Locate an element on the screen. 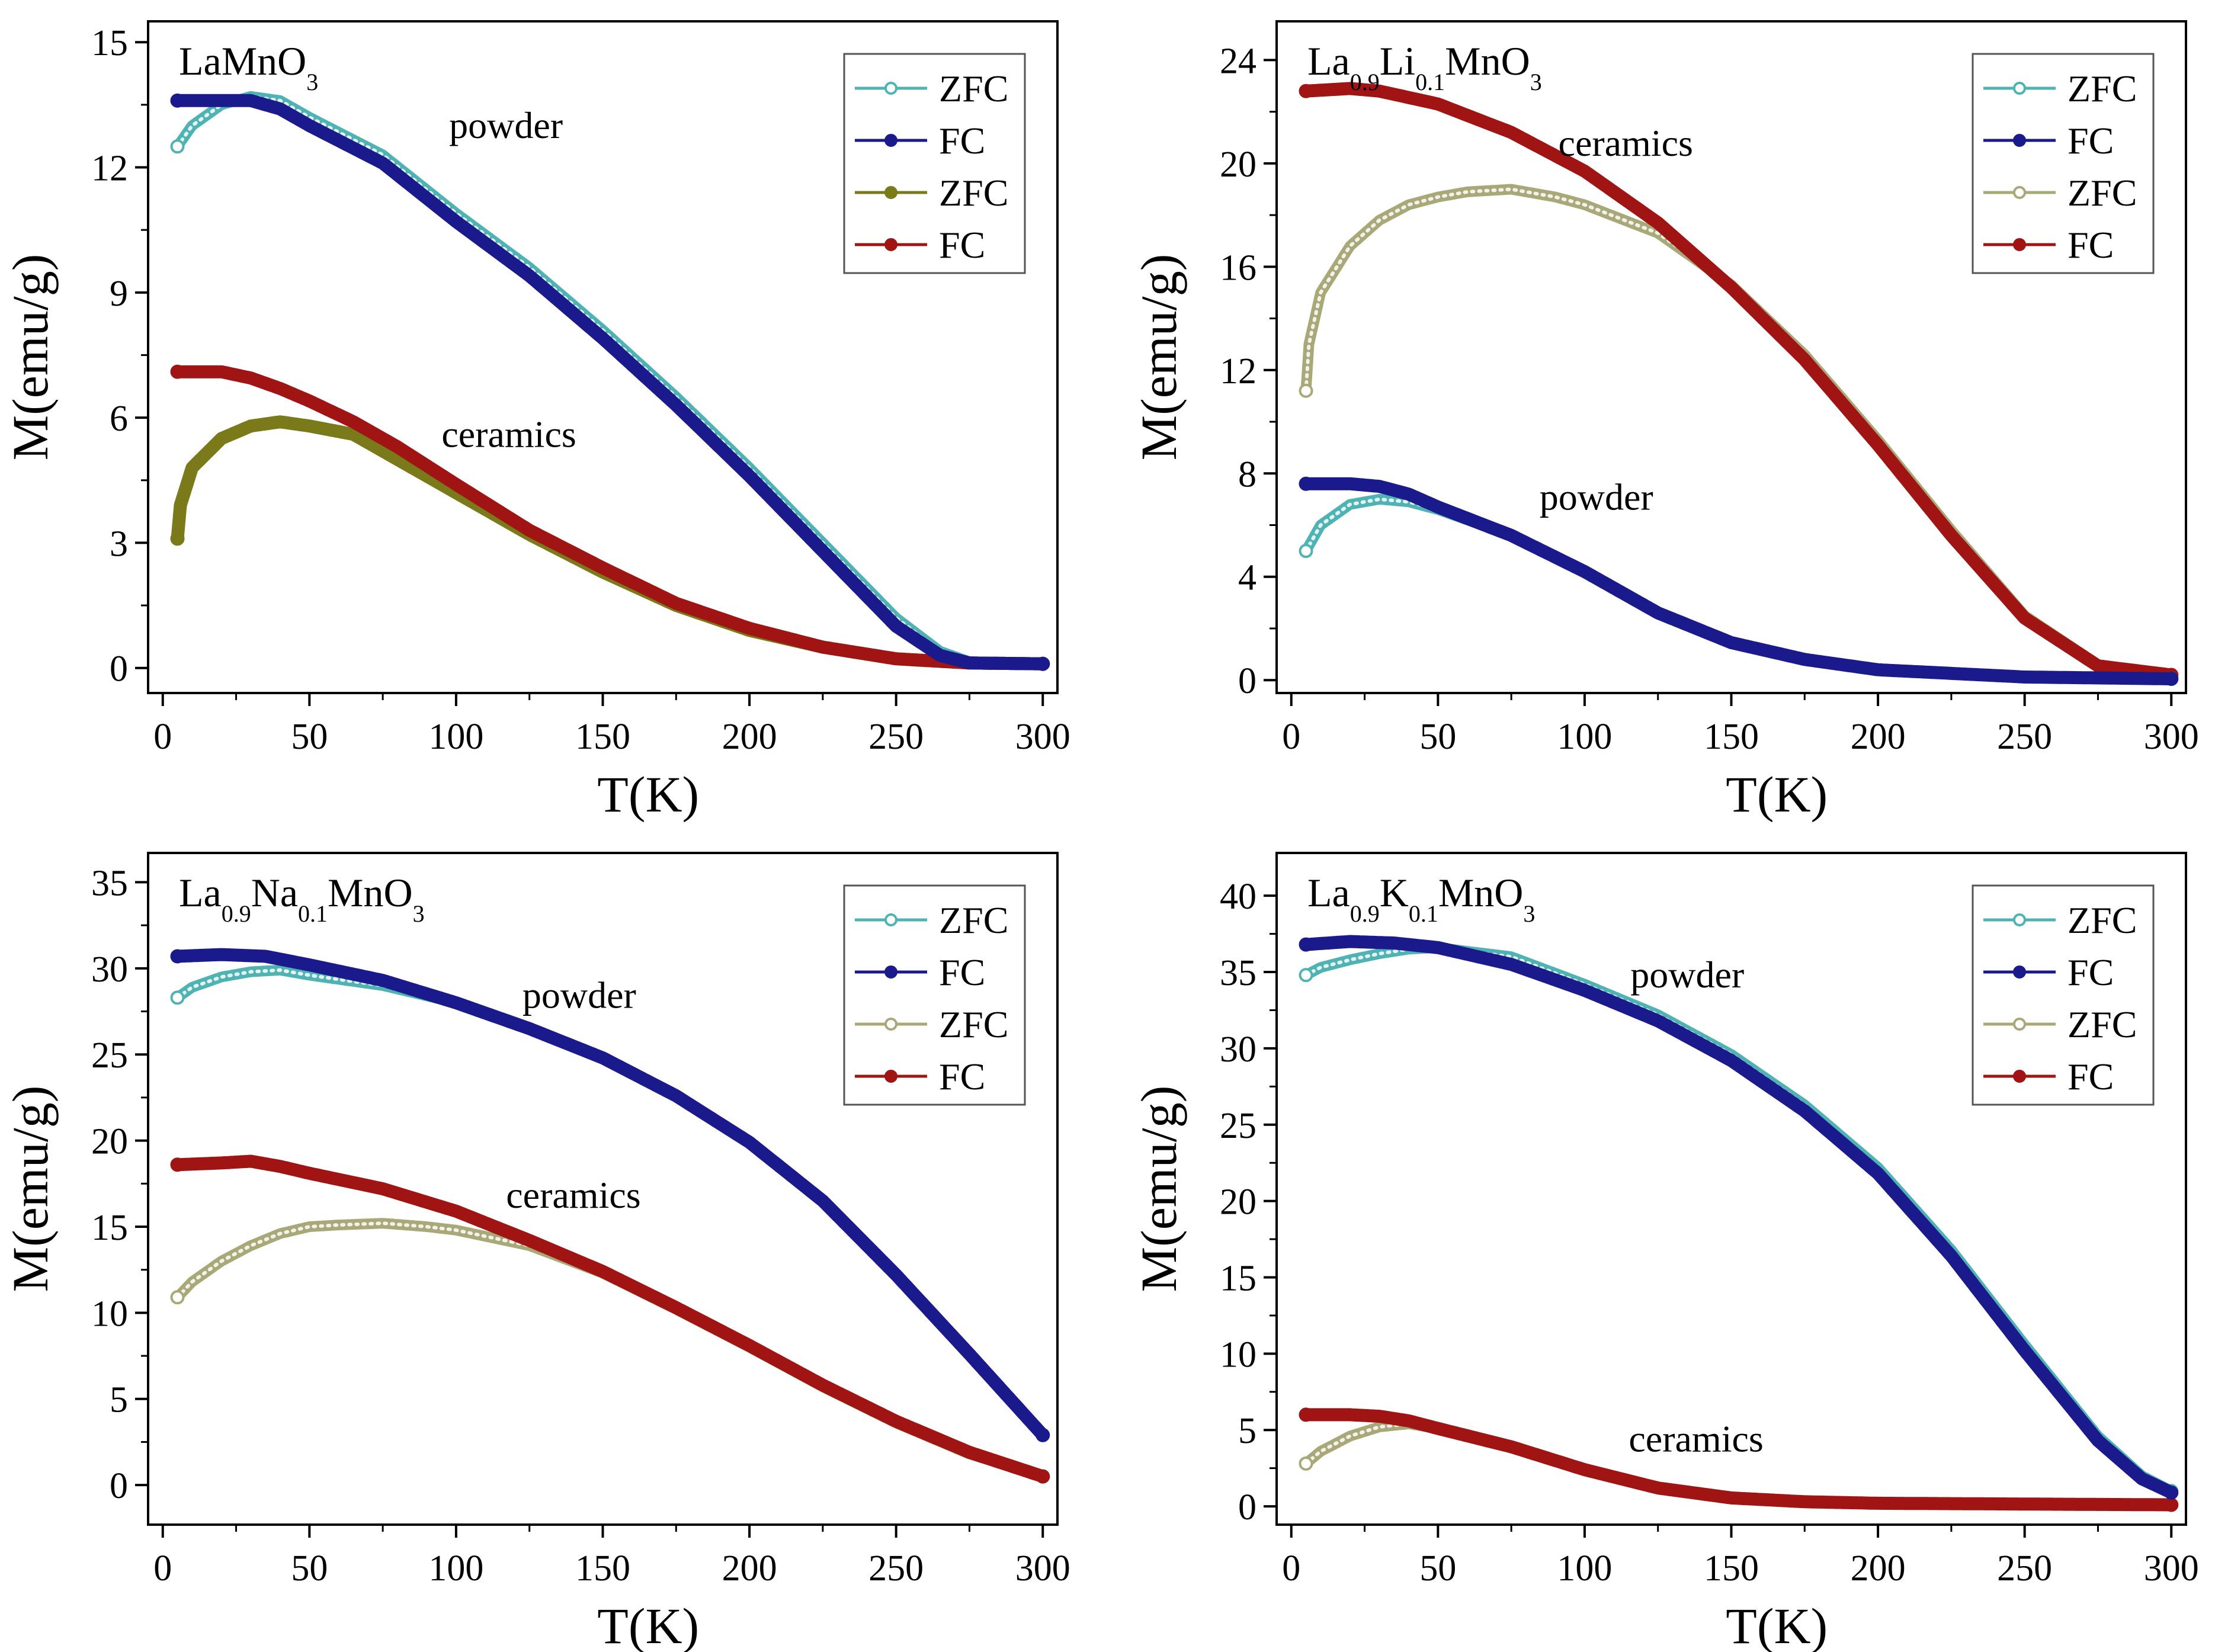 This screenshot has width=2215, height=1652. legend-label: ZFC is located at coordinates (2102, 1024).